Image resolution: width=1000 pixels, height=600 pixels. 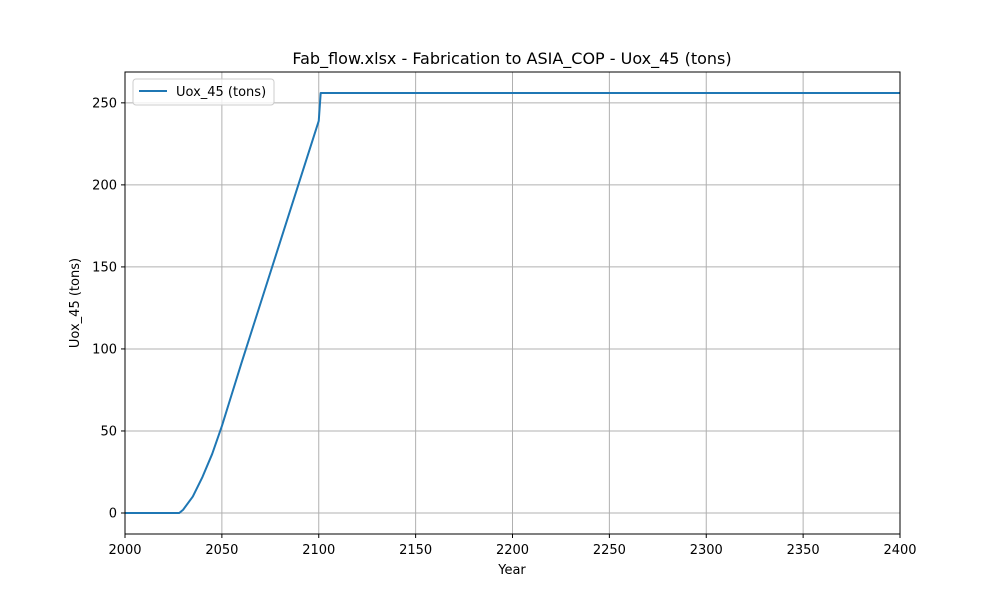 I want to click on x-tick-label: 2400, so click(x=899, y=550).